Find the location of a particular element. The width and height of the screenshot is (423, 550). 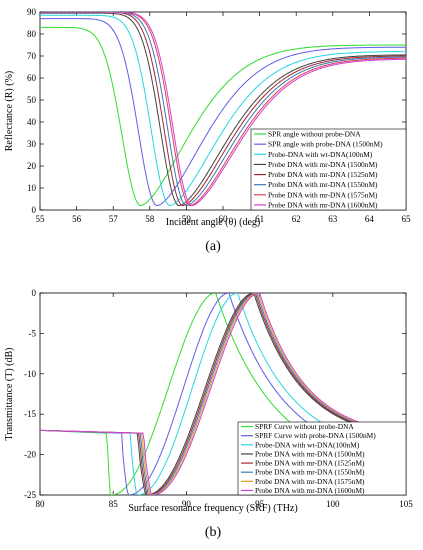

legend-entry-8: Probe DNA with mr-DNA (1600nM) is located at coordinates (310, 490).